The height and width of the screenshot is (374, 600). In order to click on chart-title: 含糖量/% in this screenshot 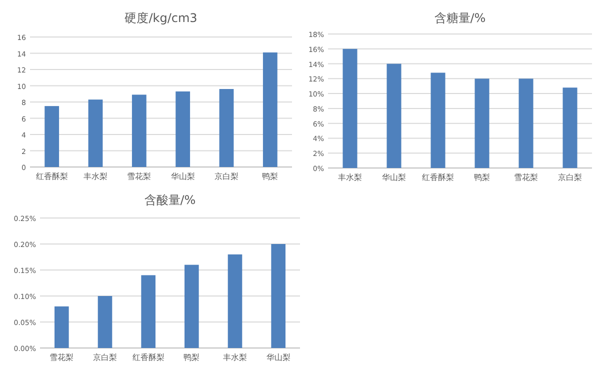, I will do `click(460, 18)`.